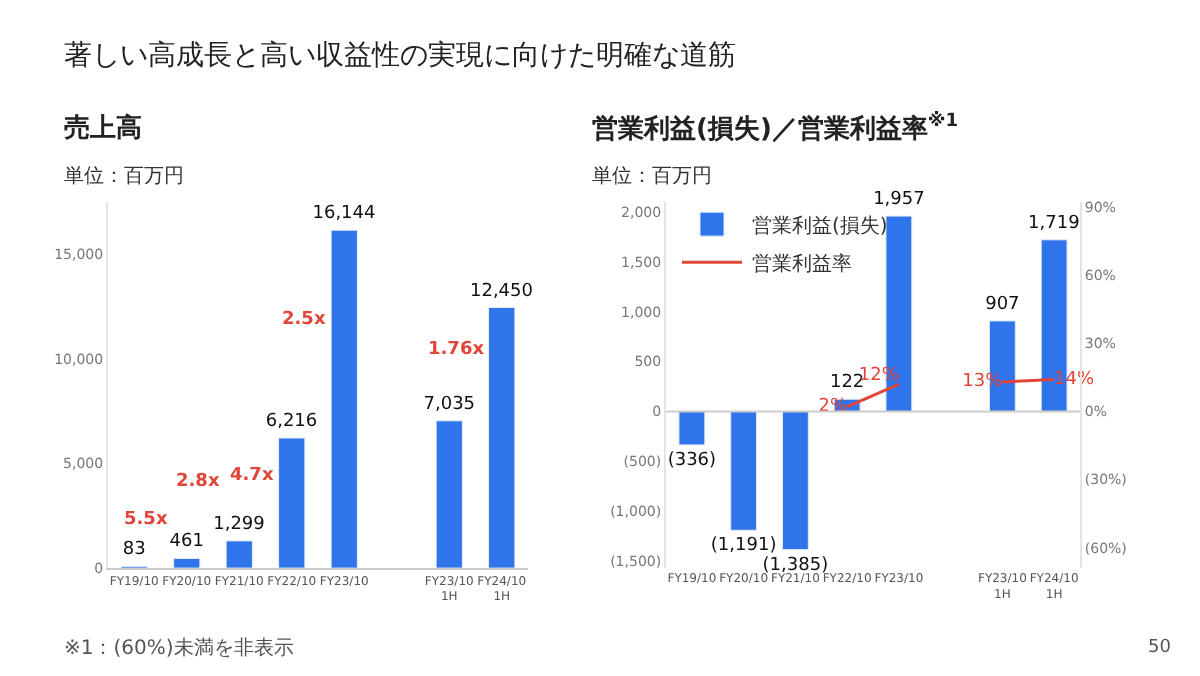 This screenshot has width=1200, height=676. What do you see at coordinates (820, 225) in the screenshot?
I see `legend-label: 営業利益(損失)` at bounding box center [820, 225].